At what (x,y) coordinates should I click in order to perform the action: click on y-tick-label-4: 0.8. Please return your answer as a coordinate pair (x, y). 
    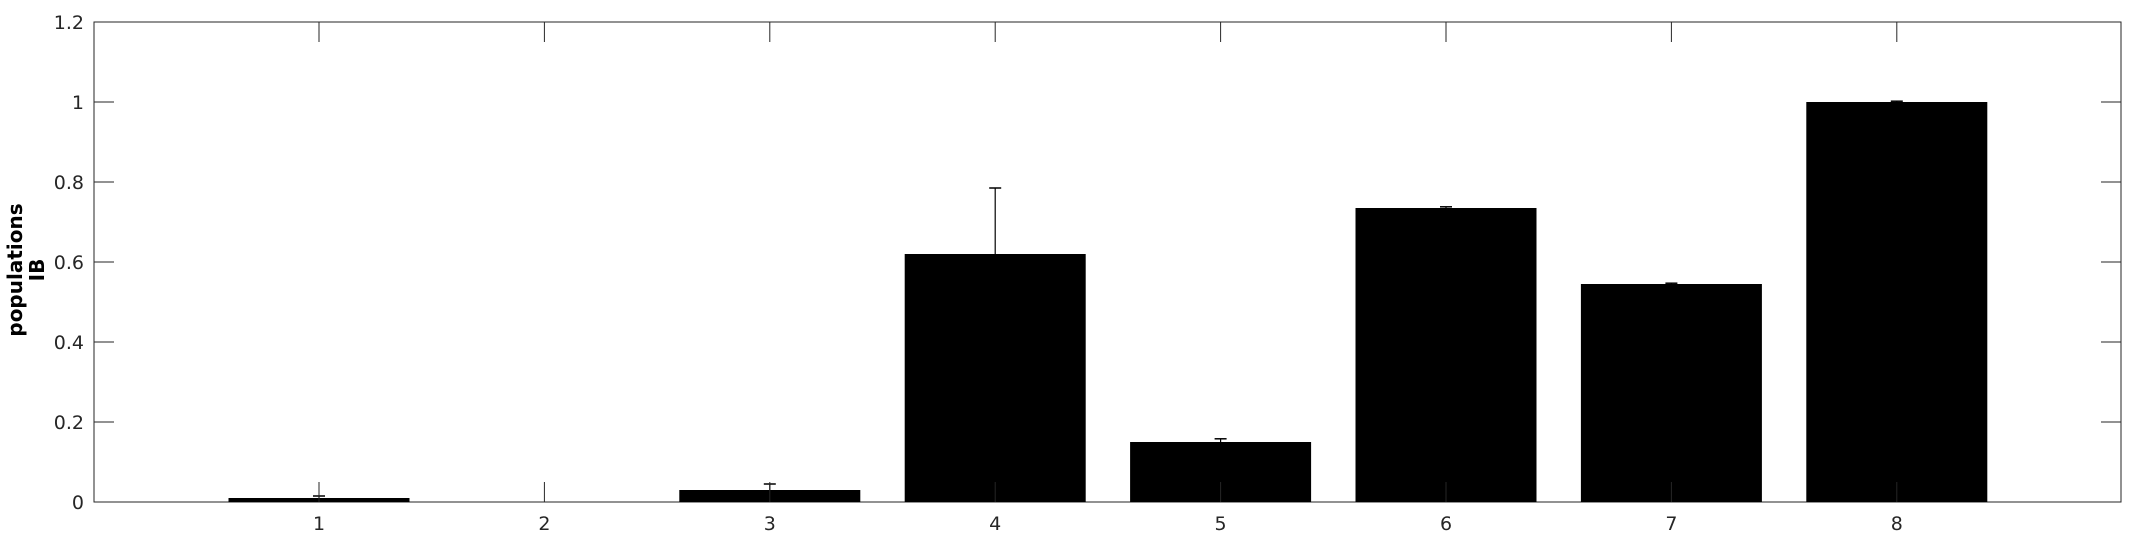
    Looking at the image, I should click on (69, 183).